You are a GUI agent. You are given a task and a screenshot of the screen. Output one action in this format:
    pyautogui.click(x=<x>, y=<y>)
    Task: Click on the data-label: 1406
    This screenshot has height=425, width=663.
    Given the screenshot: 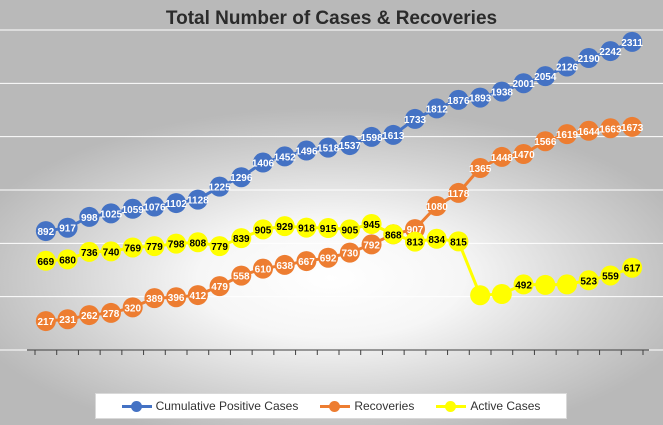 What is the action you would take?
    pyautogui.click(x=263, y=164)
    